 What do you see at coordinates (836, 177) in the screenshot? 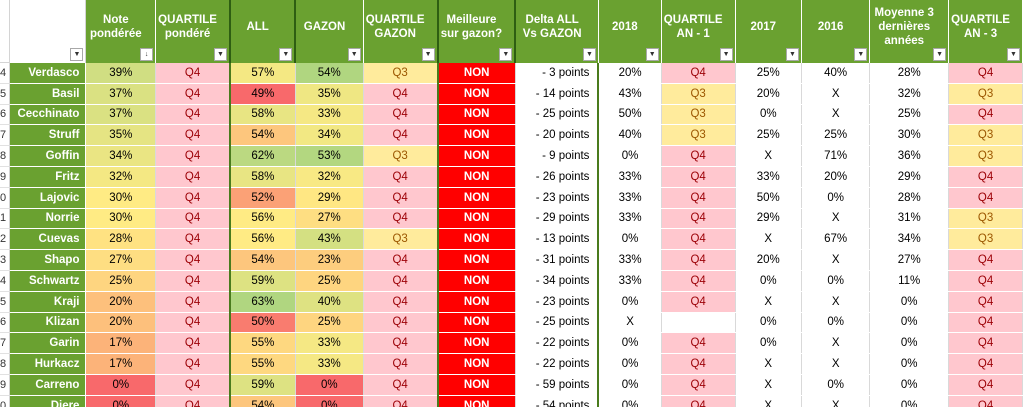
I see `year-2016-cell: 20%` at bounding box center [836, 177].